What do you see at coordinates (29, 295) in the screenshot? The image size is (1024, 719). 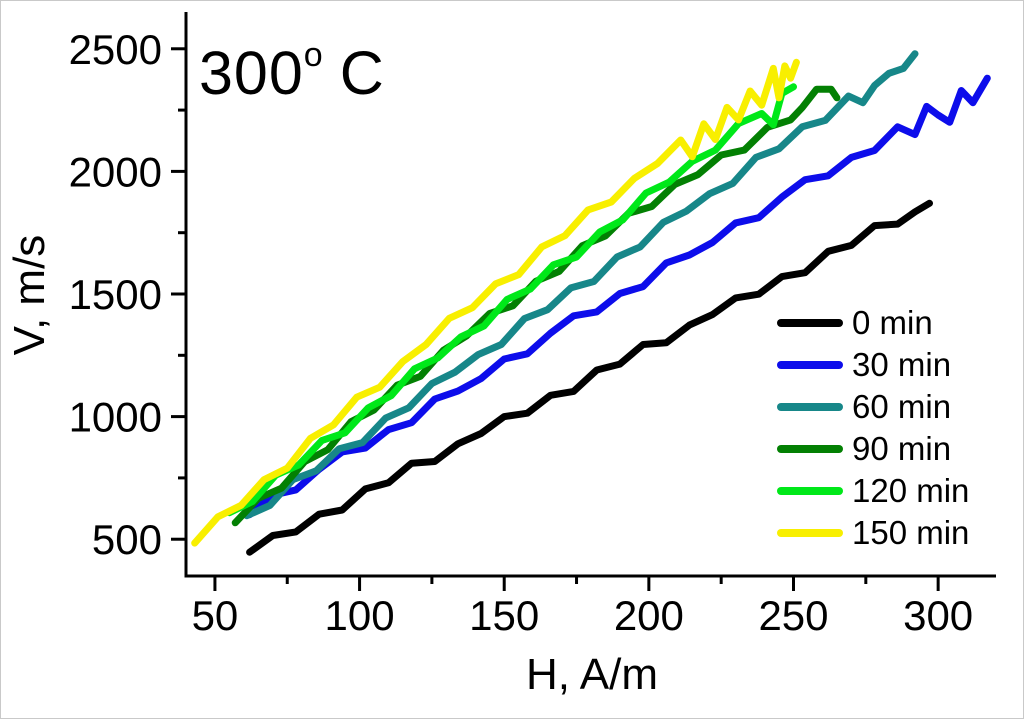 I see `y-axis-title: V, m/s` at bounding box center [29, 295].